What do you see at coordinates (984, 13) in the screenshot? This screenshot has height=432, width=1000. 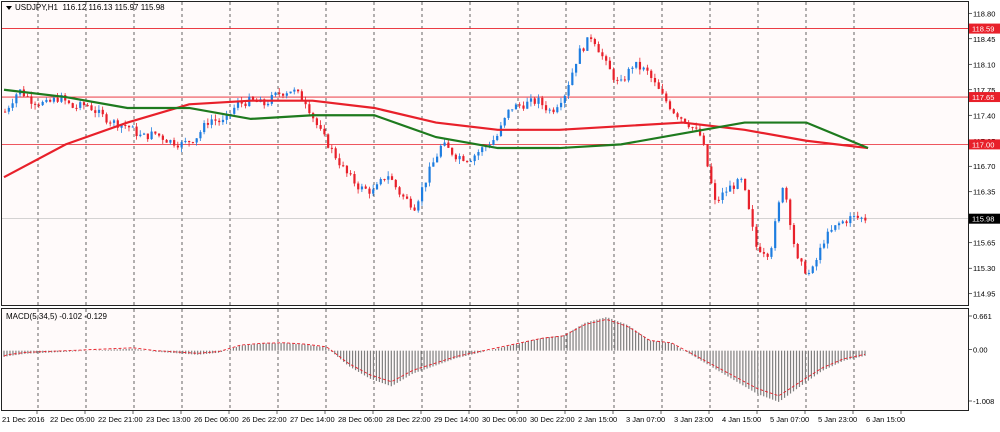 I see `price-tick-label: 118.80` at bounding box center [984, 13].